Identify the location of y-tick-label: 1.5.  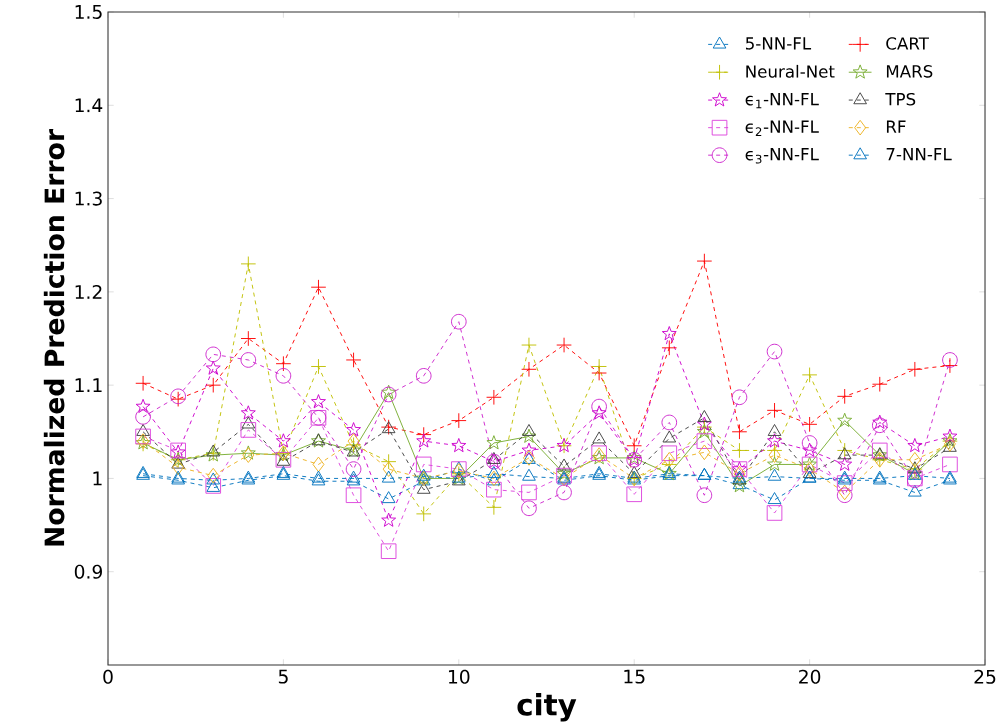
(88, 12).